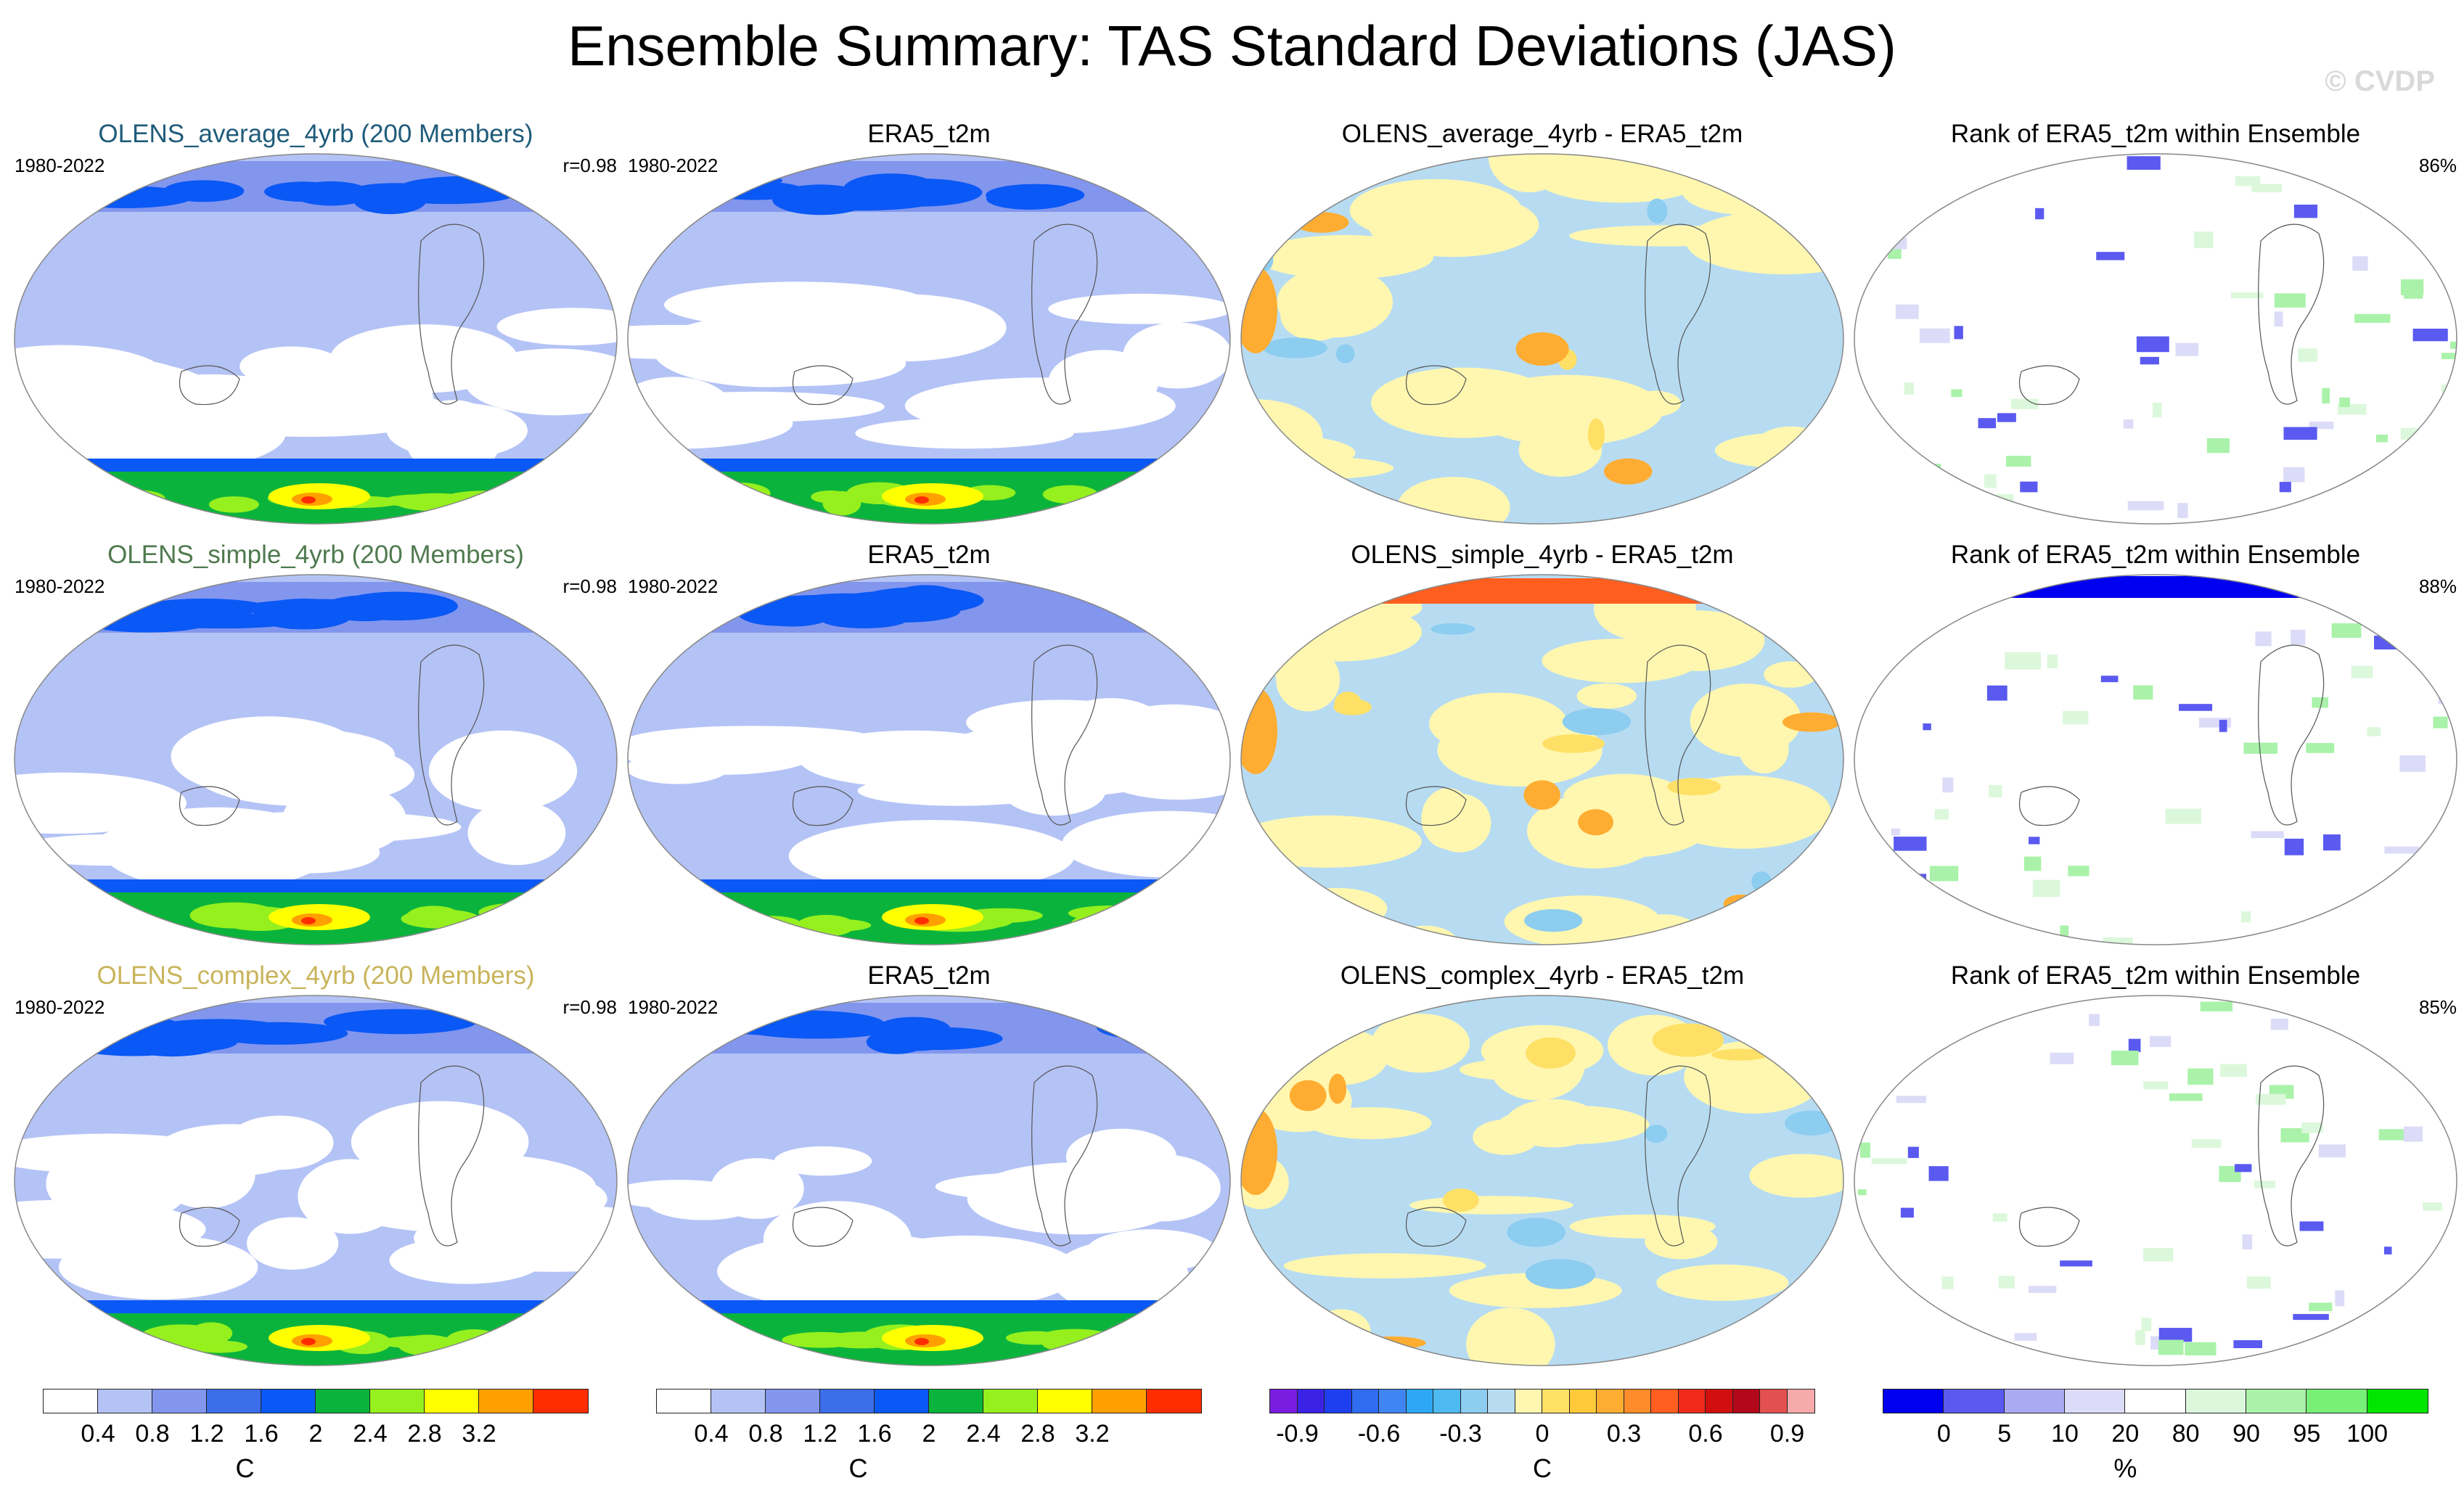  What do you see at coordinates (2246, 1434) in the screenshot?
I see `colorbar-tick-label: 90` at bounding box center [2246, 1434].